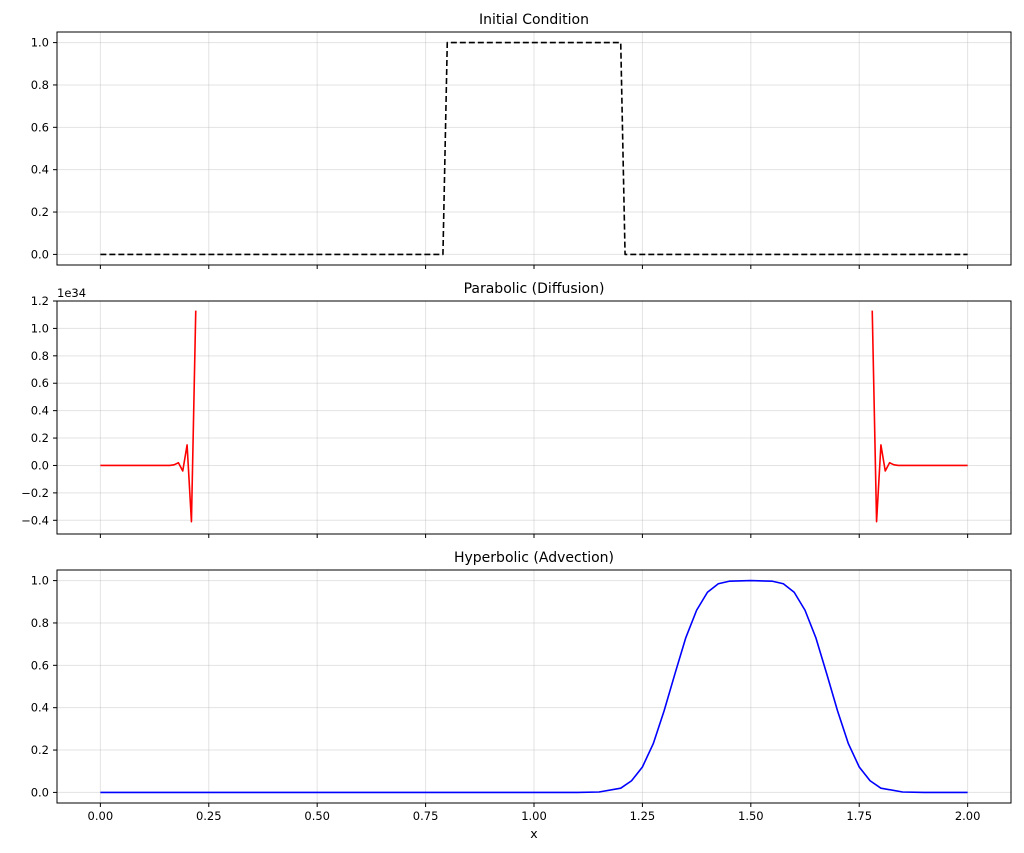 The image size is (1024, 853). Describe the element at coordinates (859, 816) in the screenshot. I see `x-tick-label: 1.75` at that location.